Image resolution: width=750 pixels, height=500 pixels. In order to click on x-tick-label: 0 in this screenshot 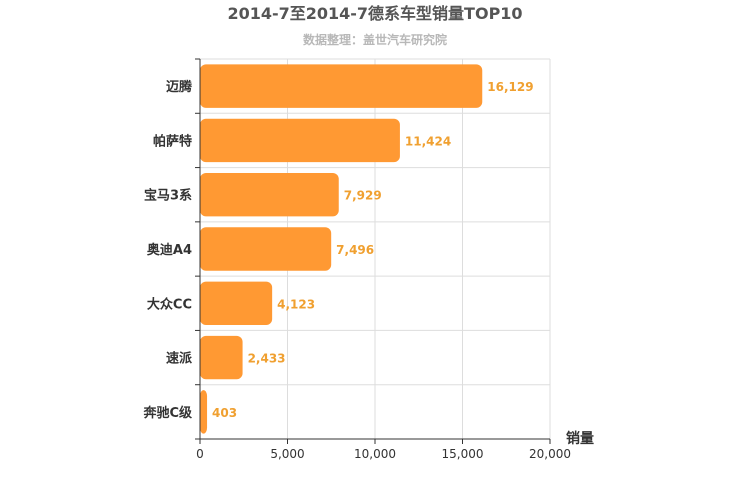, I will do `click(200, 454)`.